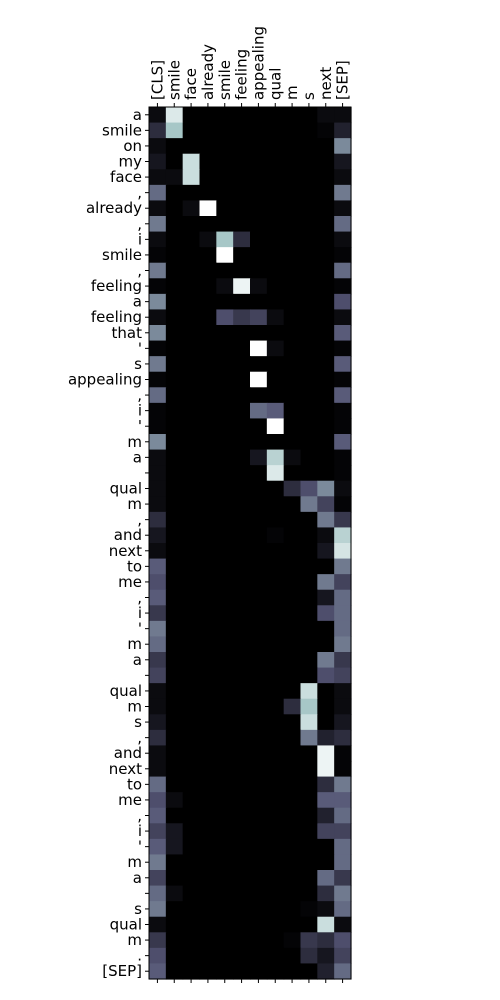  Describe the element at coordinates (126, 925) in the screenshot. I see `y-tick-label: qual` at that location.